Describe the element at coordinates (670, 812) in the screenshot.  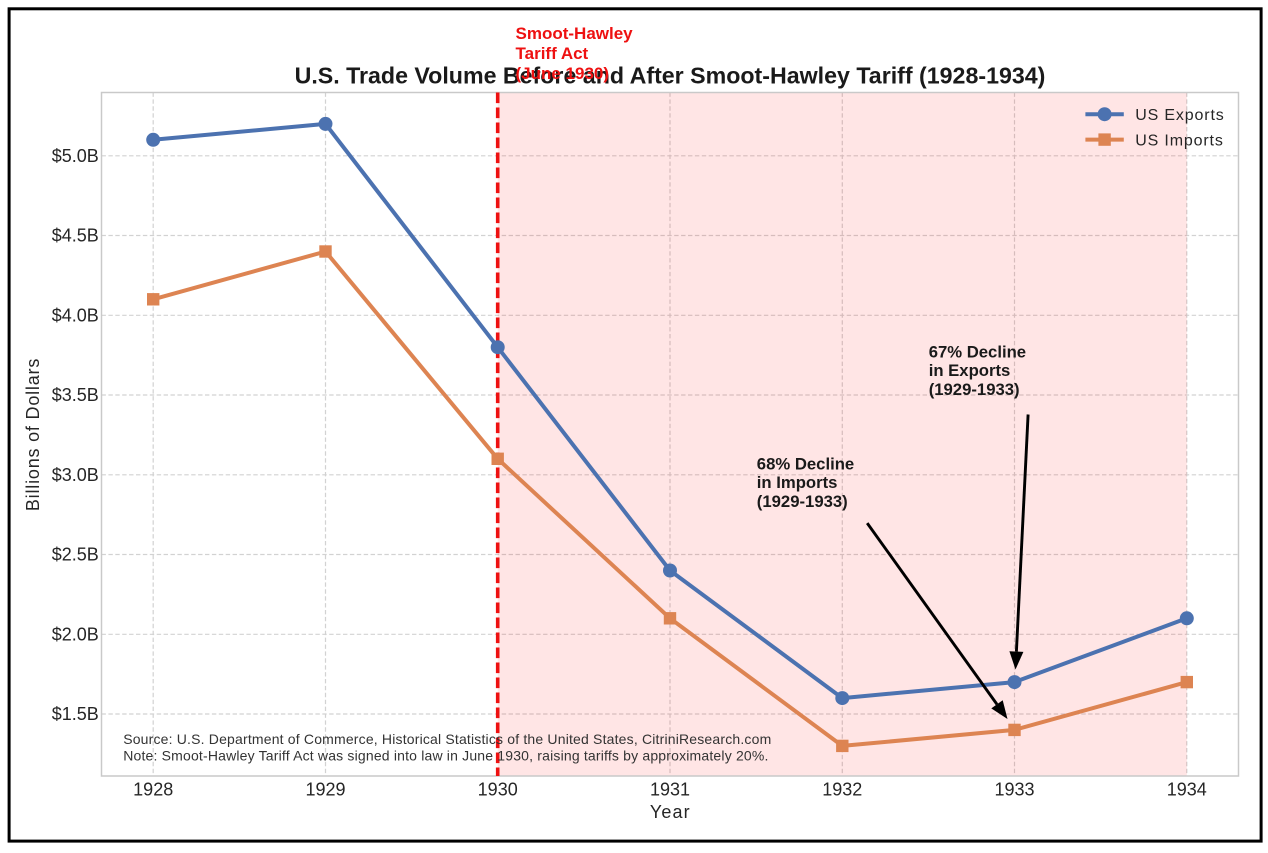
I see `svg-text: Year` at that location.